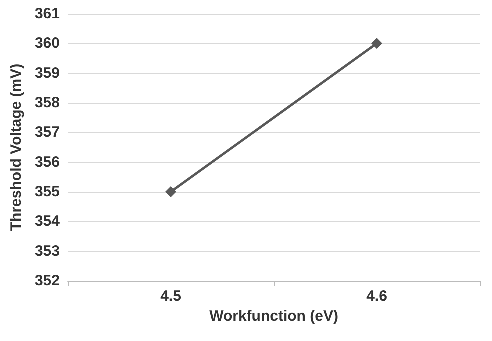  Describe the element at coordinates (47, 221) in the screenshot. I see `y-tick-label: 354` at that location.